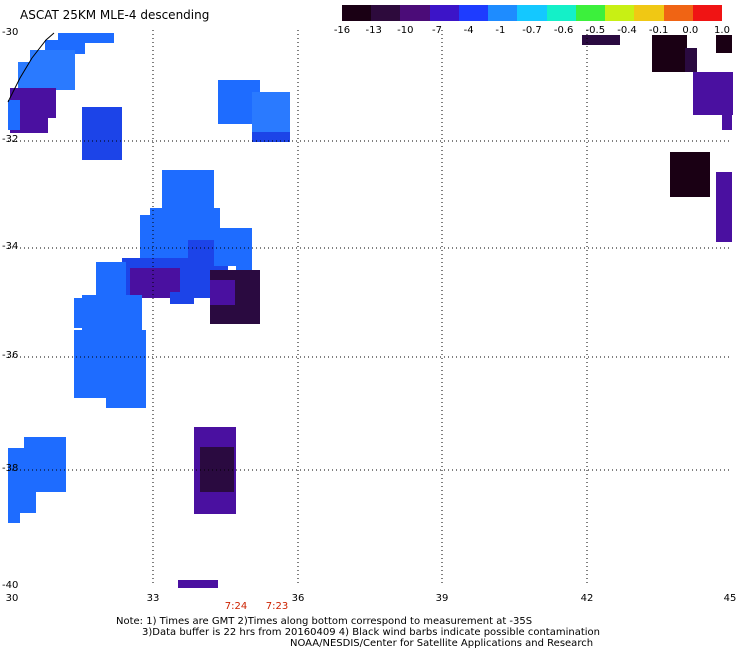 Image resolution: width=740 pixels, height=650 pixels. Describe the element at coordinates (563, 30) in the screenshot. I see `colorbar-label: -0.6` at that location.